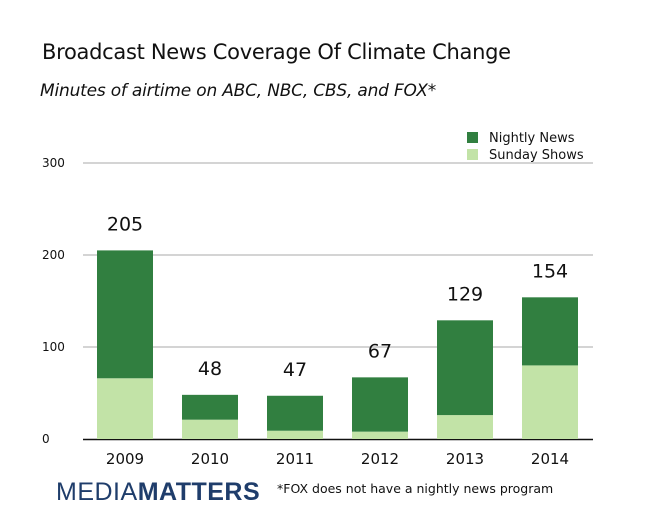 This screenshot has height=521, width=657. I want to click on x-tick-label-2009: 2009, so click(125, 459).